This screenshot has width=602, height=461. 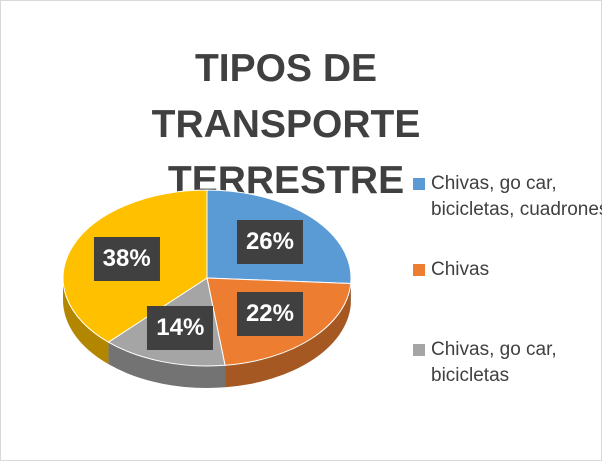 I want to click on data-label: 14%, so click(x=180, y=328).